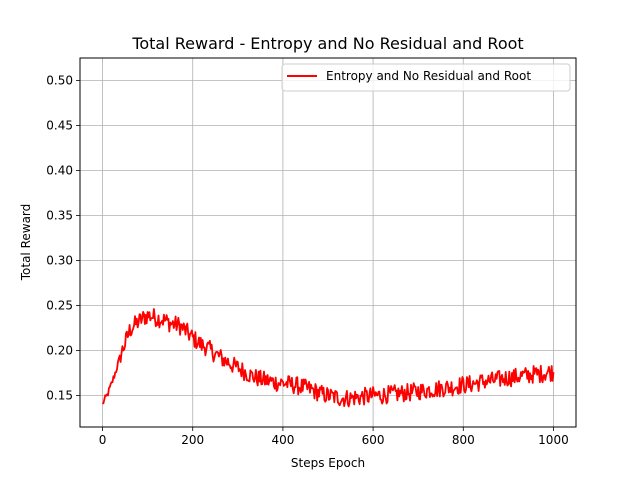 This screenshot has width=640, height=480. Describe the element at coordinates (59, 81) in the screenshot. I see `y-tick-label: 0.50` at that location.